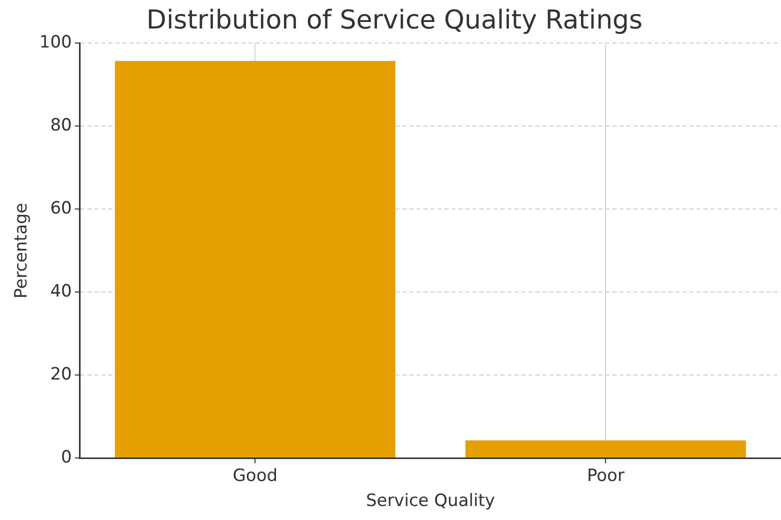  What do you see at coordinates (394, 20) in the screenshot?
I see `chart-title: Distribution of Service Quality Ratings` at bounding box center [394, 20].